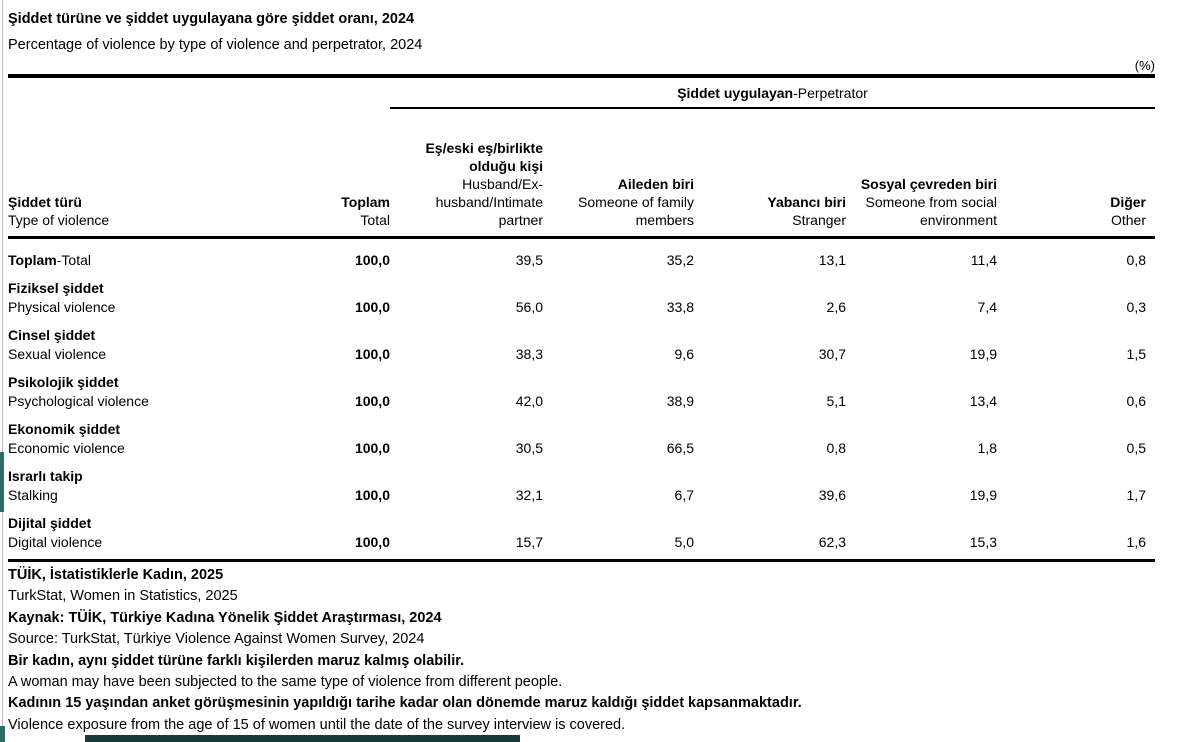  What do you see at coordinates (1136, 495) in the screenshot?
I see `value-cell: 1,7` at bounding box center [1136, 495].